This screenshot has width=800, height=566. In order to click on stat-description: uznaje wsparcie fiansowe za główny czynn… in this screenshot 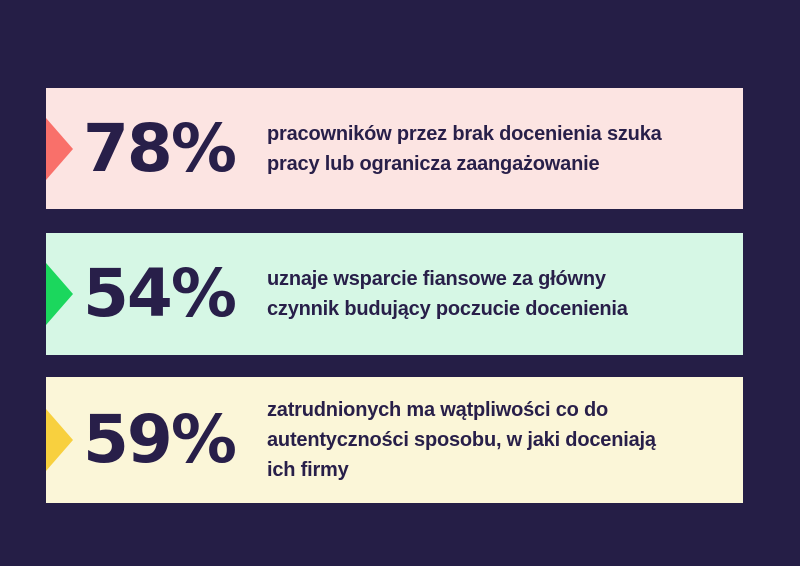, I will do `click(447, 294)`.